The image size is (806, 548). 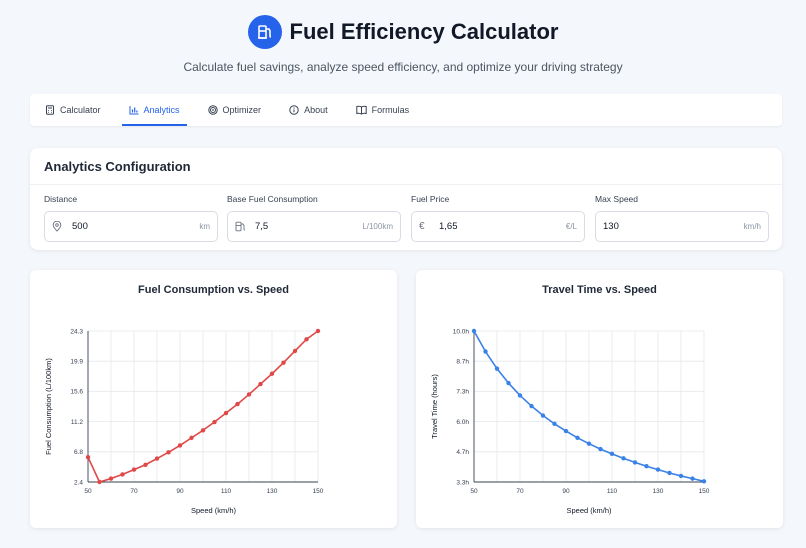 I want to click on fuel-price-value: 1,65, so click(x=448, y=226).